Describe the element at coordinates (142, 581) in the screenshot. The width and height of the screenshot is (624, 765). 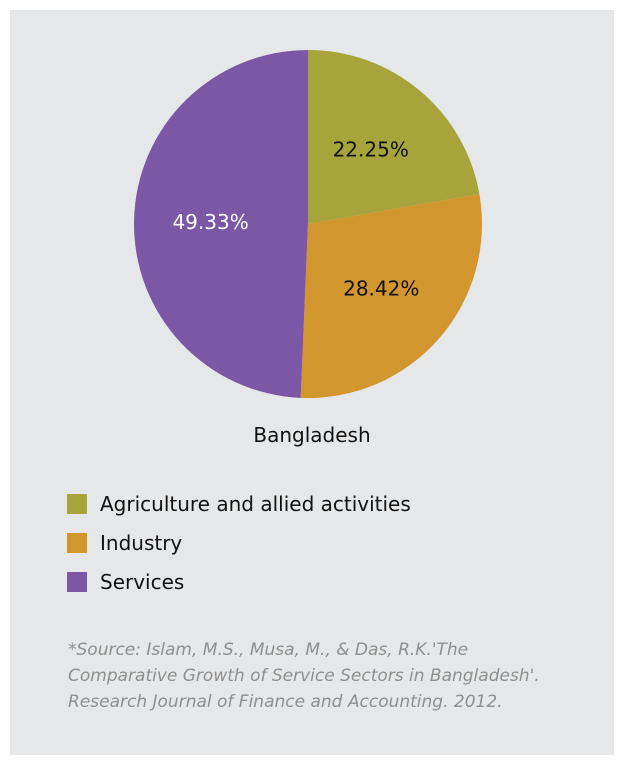
I see `legend-label-services: Services` at that location.